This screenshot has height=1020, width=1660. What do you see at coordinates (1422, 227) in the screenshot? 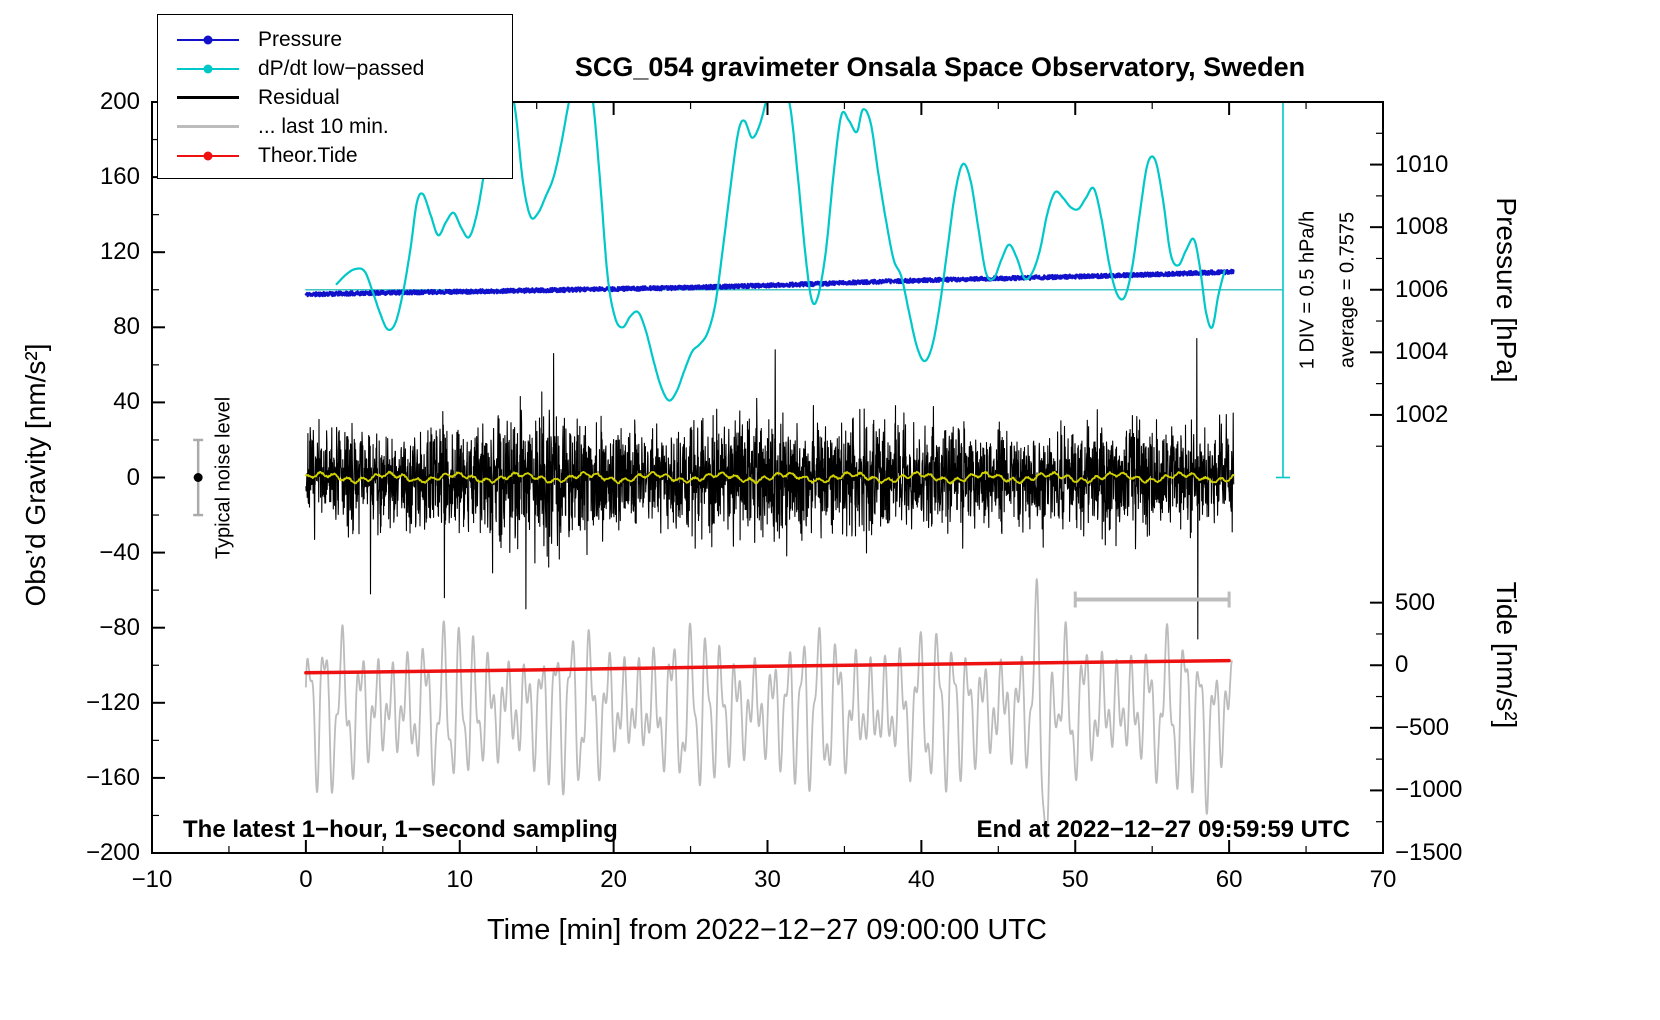
I see `y-tick-label-pressure: 1008` at bounding box center [1422, 227].